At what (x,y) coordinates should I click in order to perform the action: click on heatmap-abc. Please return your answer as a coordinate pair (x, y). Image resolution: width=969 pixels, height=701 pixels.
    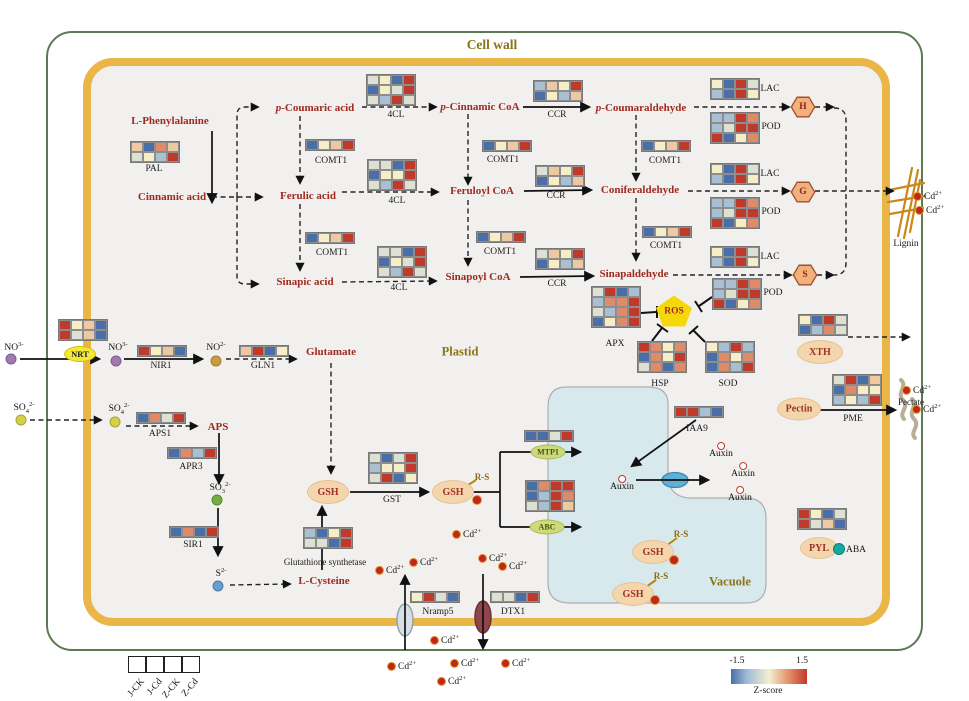
    Looking at the image, I should click on (550, 496).